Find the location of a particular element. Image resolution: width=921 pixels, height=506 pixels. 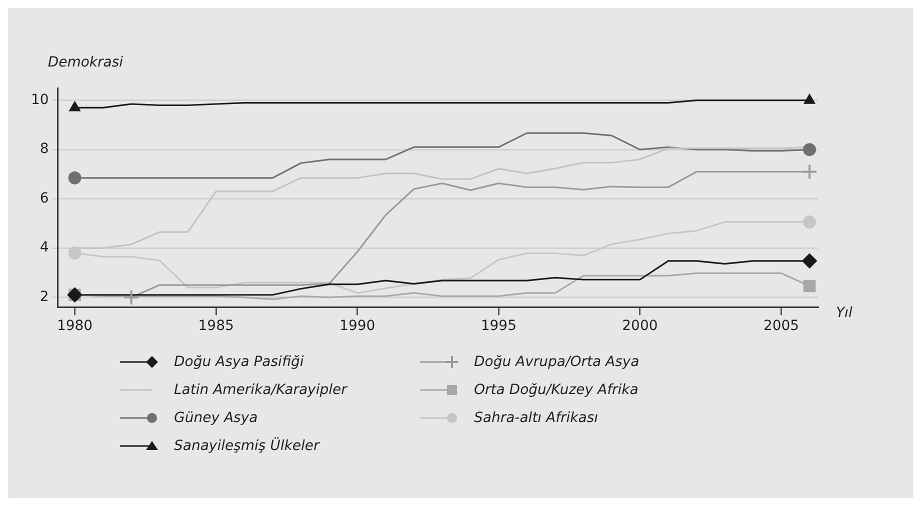

x-tick-label: 1995 is located at coordinates (498, 326).